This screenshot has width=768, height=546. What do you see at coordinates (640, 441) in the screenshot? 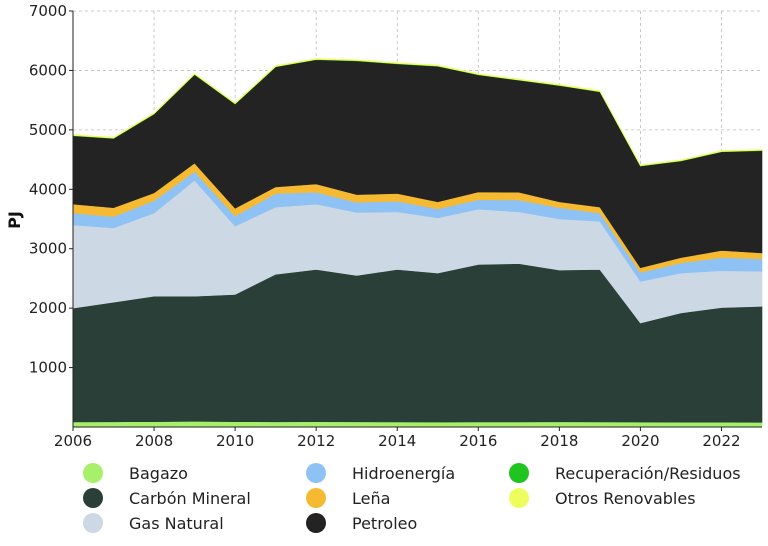
I see `x-tick-label: 2020` at bounding box center [640, 441].